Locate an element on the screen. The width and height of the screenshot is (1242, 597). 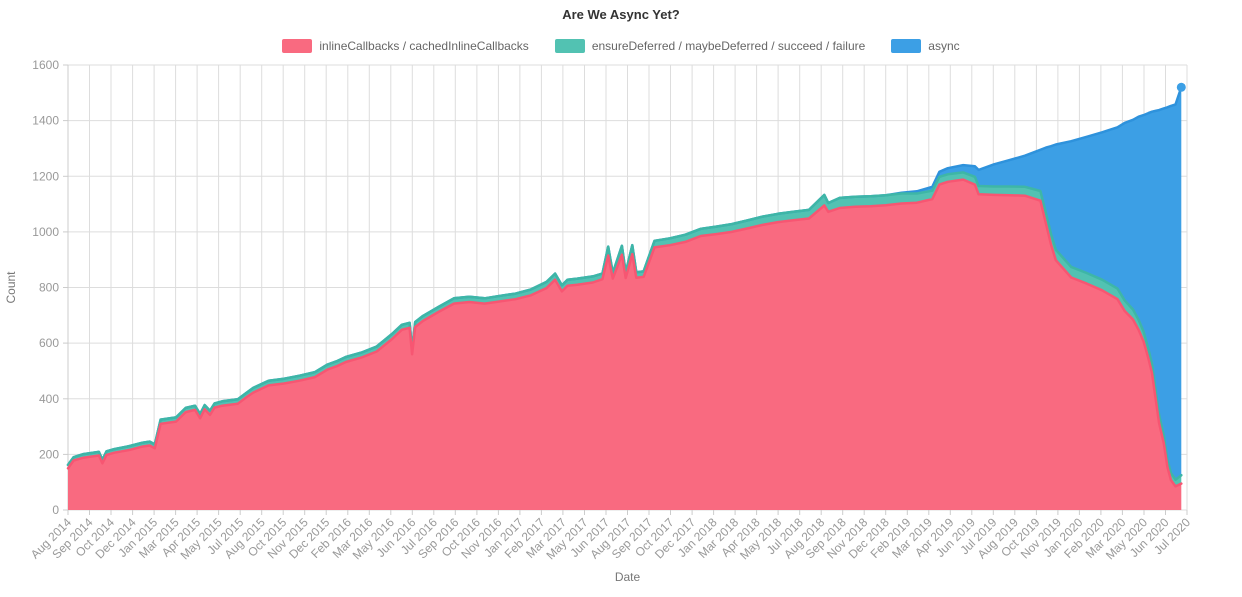
last-point-dot is located at coordinates (1181, 87).